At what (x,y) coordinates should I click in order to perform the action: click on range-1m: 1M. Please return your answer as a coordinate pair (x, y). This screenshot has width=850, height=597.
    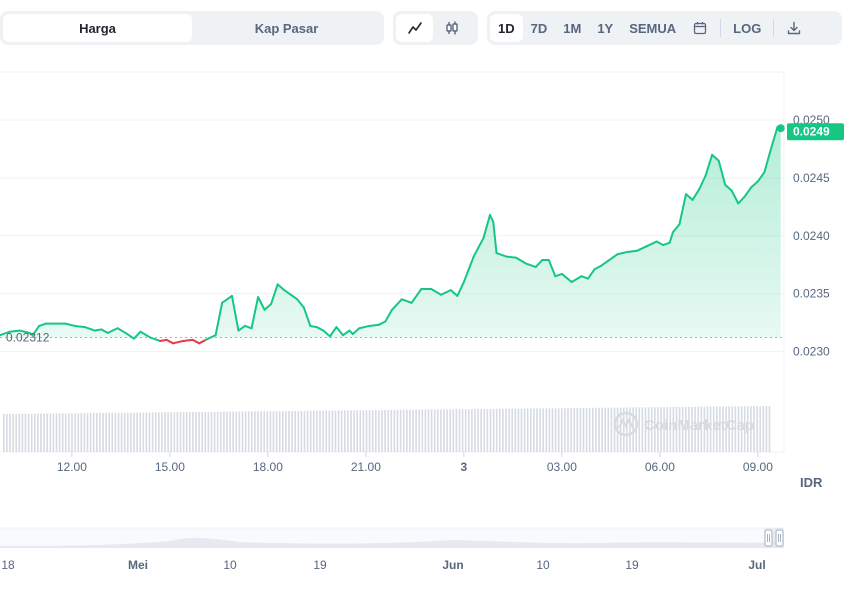
    Looking at the image, I should click on (572, 28).